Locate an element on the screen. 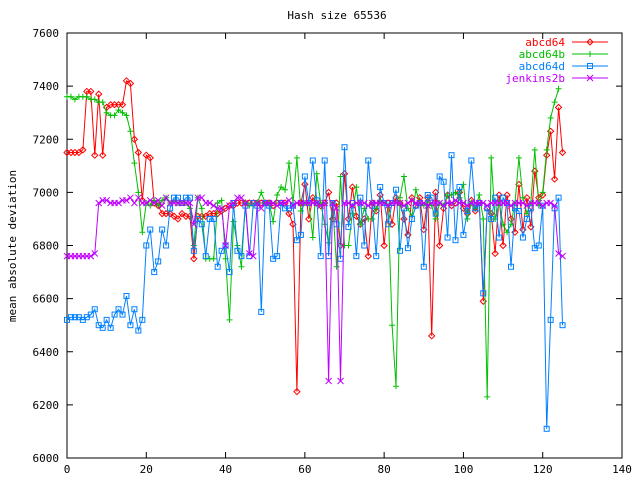 The width and height of the screenshot is (640, 480). x-tick-label: 100 is located at coordinates (463, 469).